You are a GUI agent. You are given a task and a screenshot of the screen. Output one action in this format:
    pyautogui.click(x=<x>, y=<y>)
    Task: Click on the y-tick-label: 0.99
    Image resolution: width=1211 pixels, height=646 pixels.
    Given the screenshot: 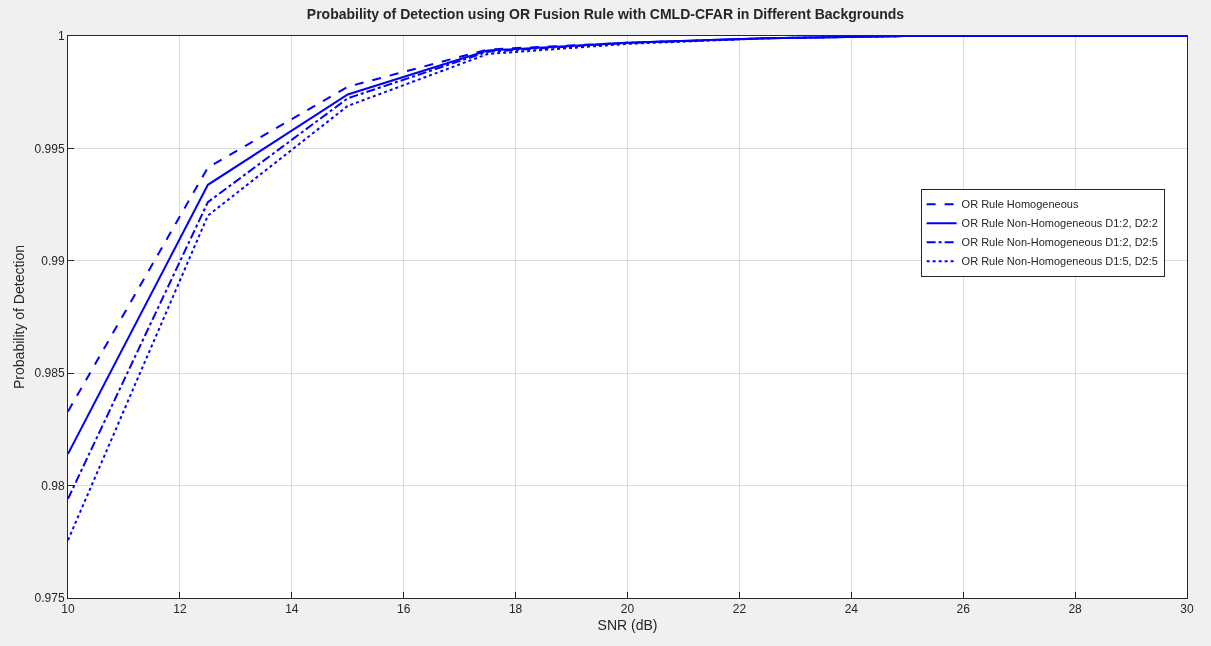 What is the action you would take?
    pyautogui.click(x=53, y=261)
    